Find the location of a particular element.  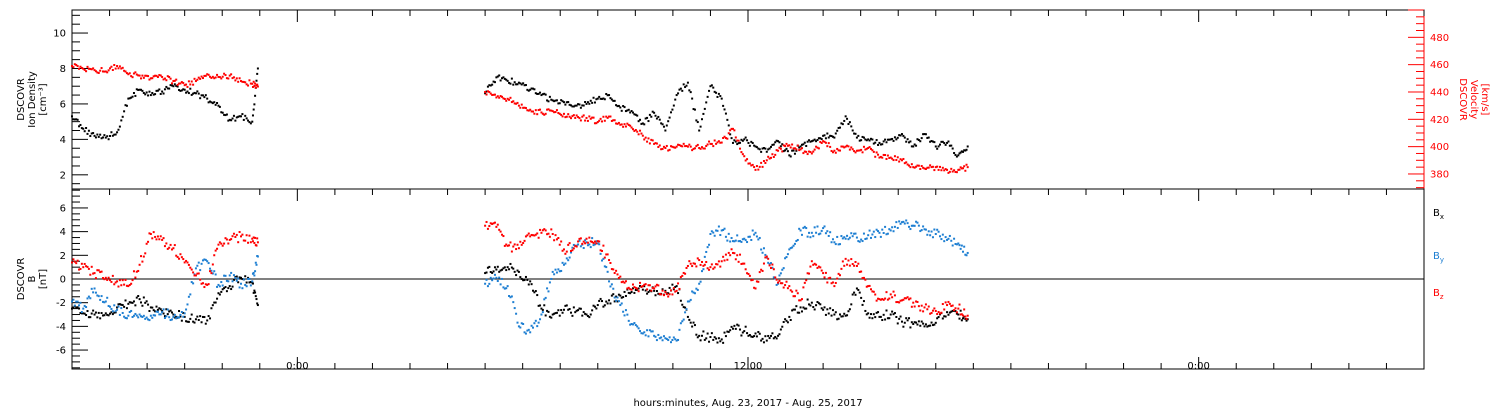

left-axis-label-line: B is located at coordinates (32, 278).